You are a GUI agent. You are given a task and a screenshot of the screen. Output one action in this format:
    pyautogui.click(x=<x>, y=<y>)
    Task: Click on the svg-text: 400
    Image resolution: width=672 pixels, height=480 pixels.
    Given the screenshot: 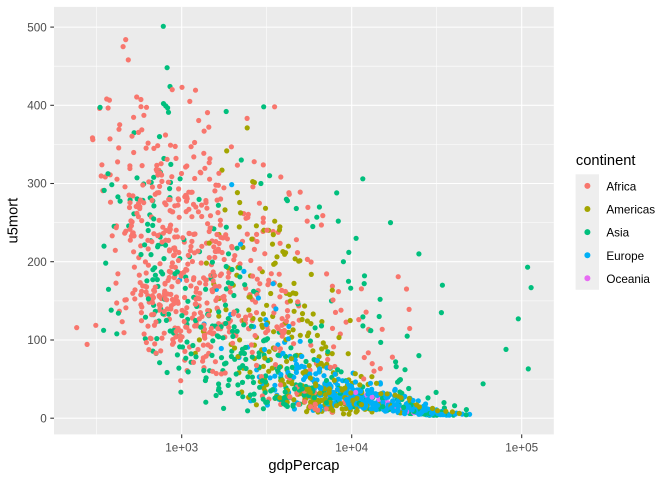 What is the action you would take?
    pyautogui.click(x=37, y=106)
    